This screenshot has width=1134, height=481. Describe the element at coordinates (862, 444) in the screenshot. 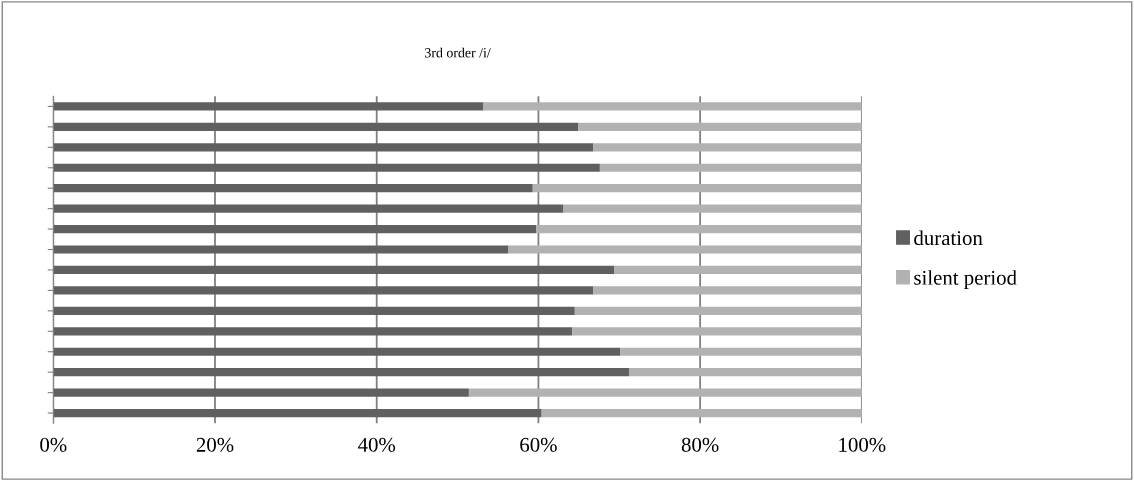

I see `x-tick-label: 100%` at that location.